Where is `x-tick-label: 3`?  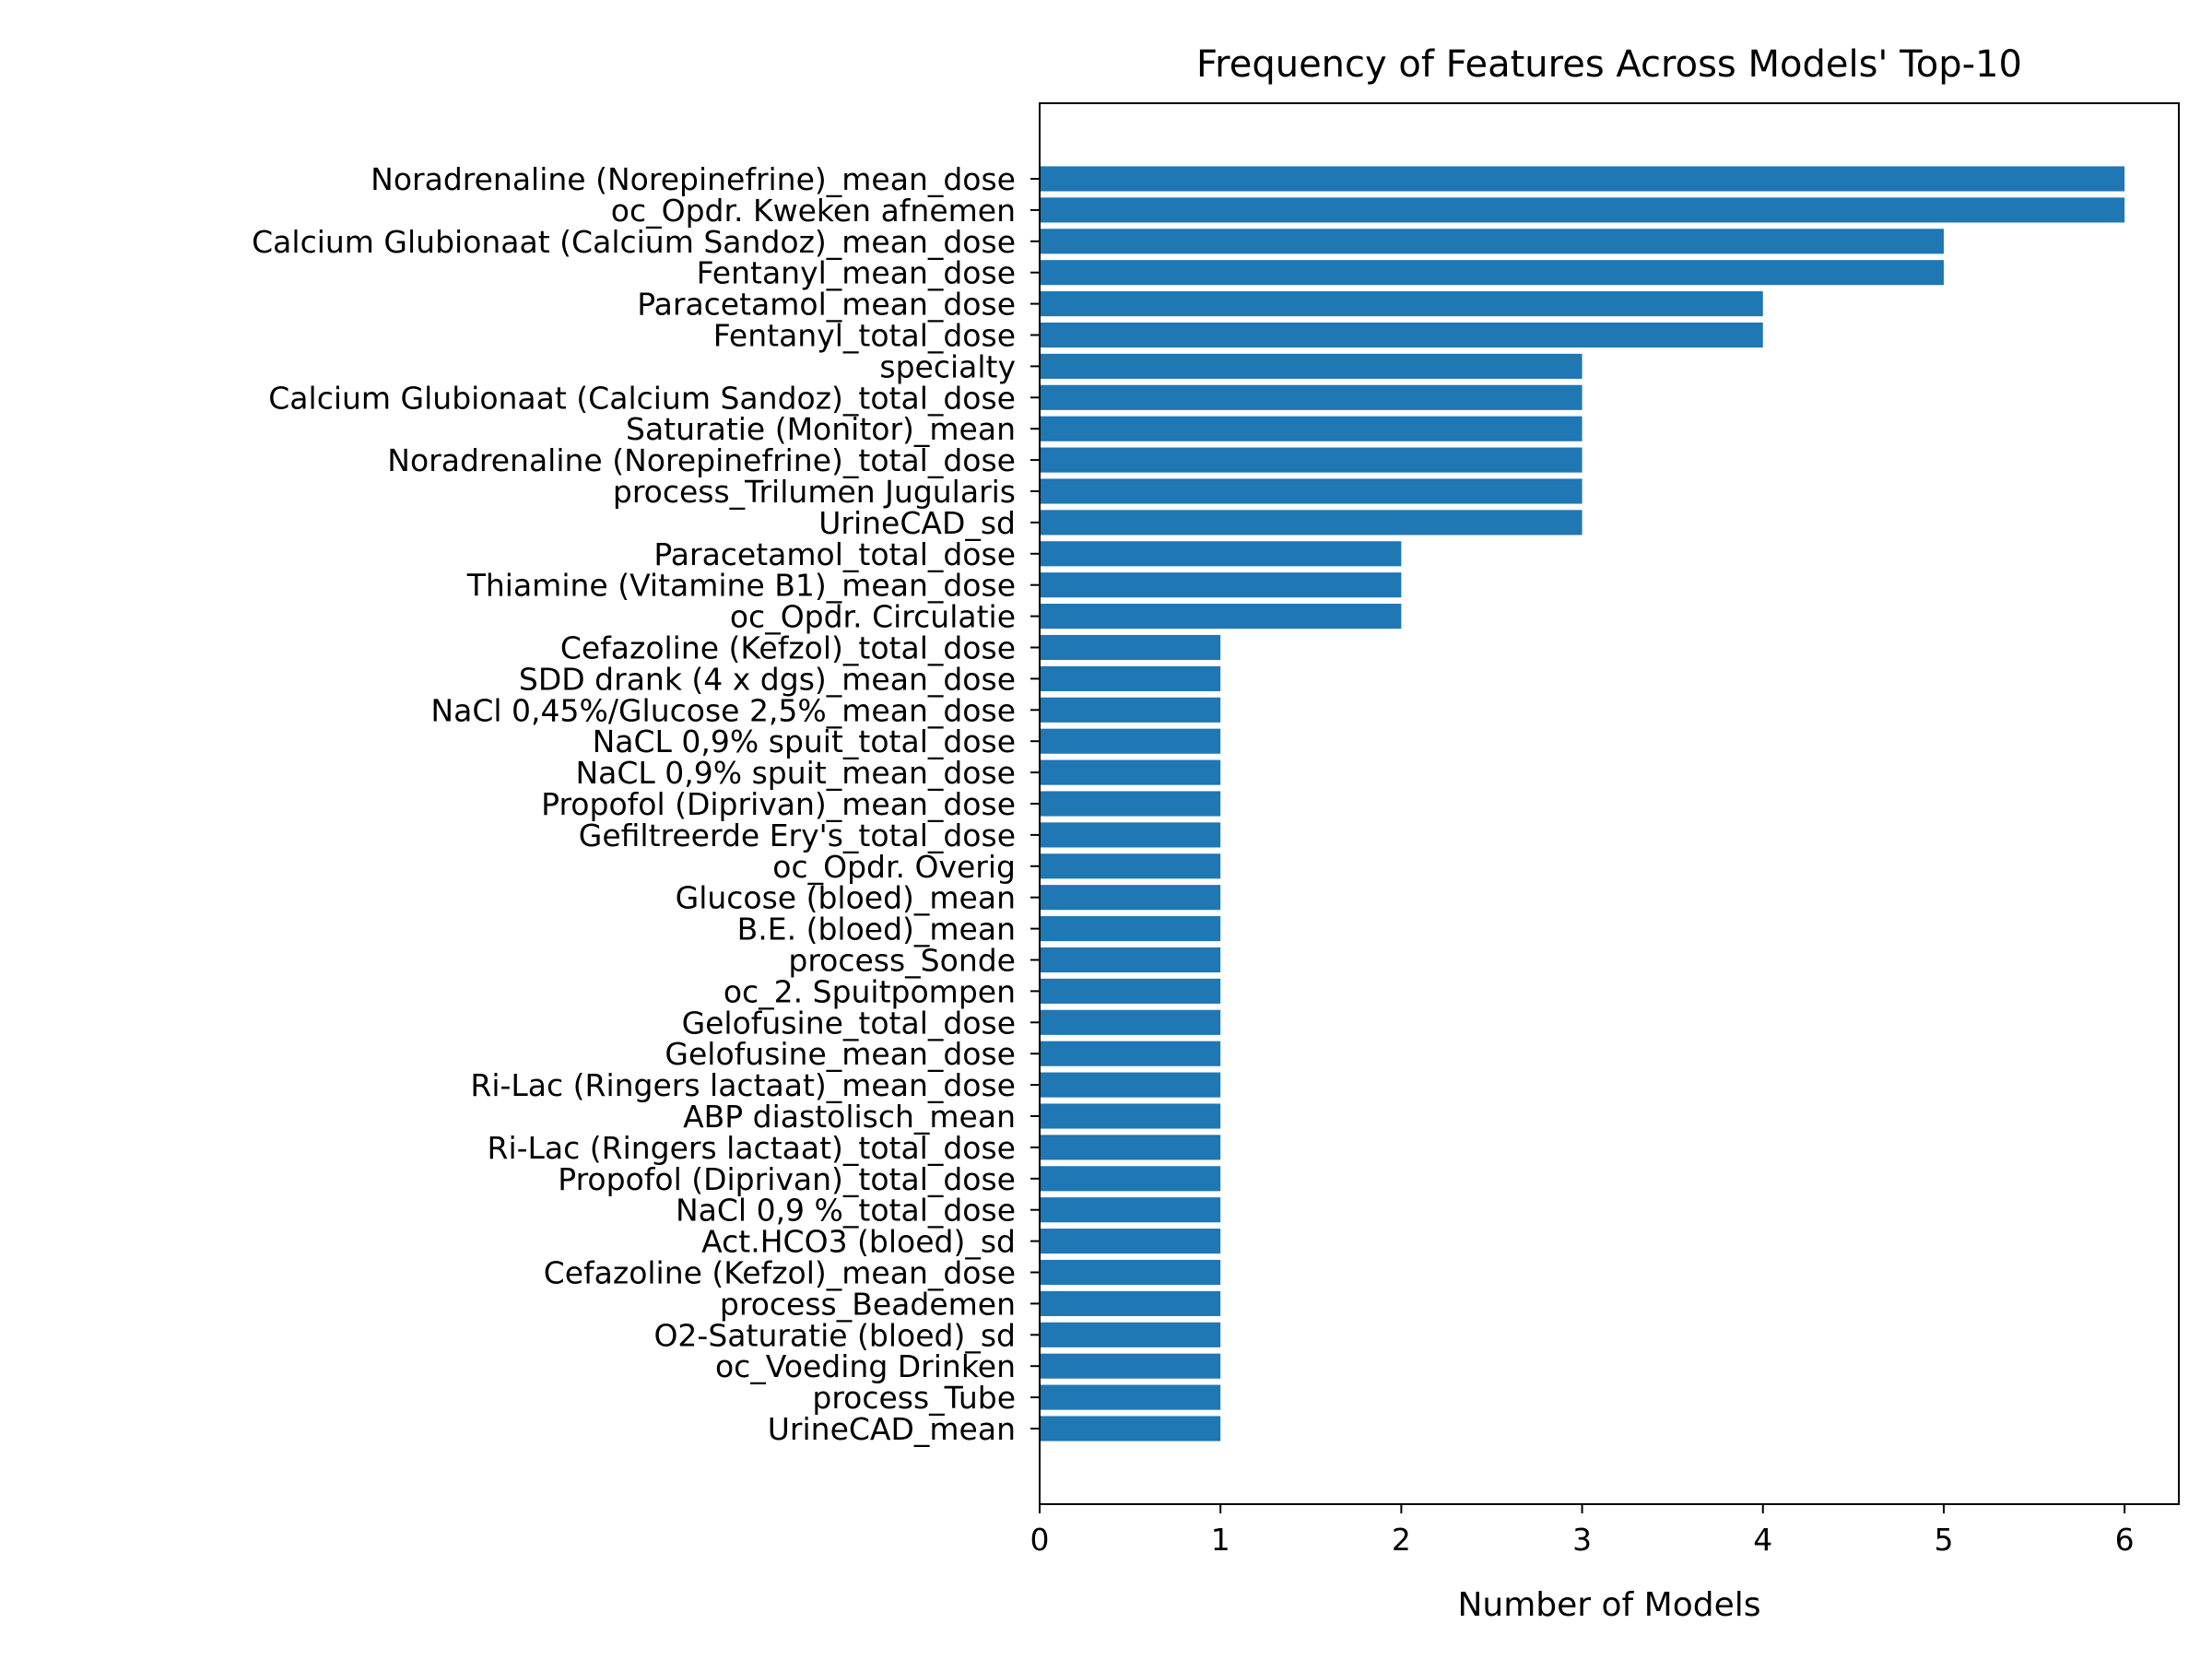
x-tick-label: 3 is located at coordinates (1582, 1540).